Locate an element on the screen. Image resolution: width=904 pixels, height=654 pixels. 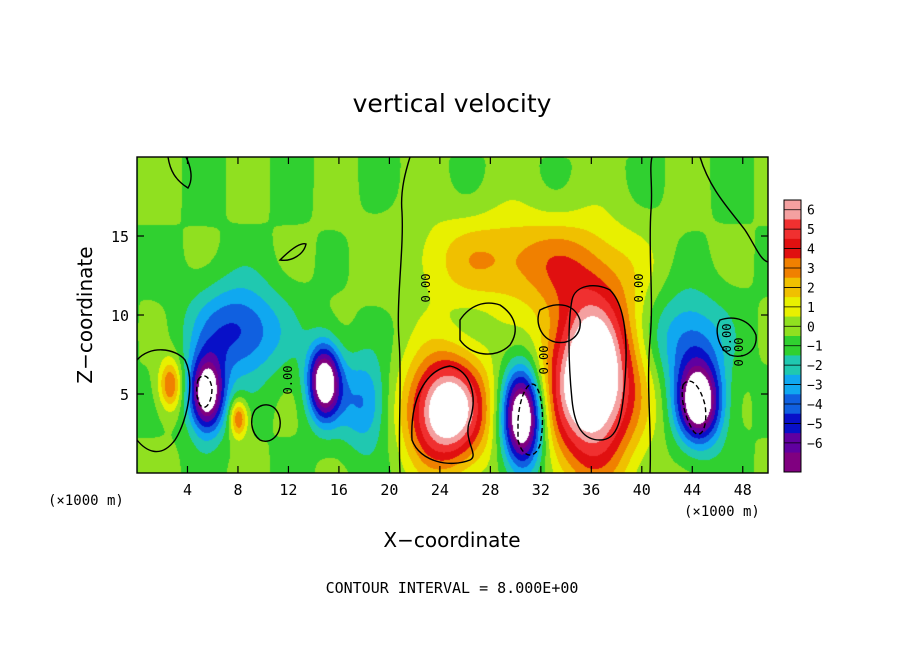
colorbar-label: −6 is located at coordinates (815, 444).